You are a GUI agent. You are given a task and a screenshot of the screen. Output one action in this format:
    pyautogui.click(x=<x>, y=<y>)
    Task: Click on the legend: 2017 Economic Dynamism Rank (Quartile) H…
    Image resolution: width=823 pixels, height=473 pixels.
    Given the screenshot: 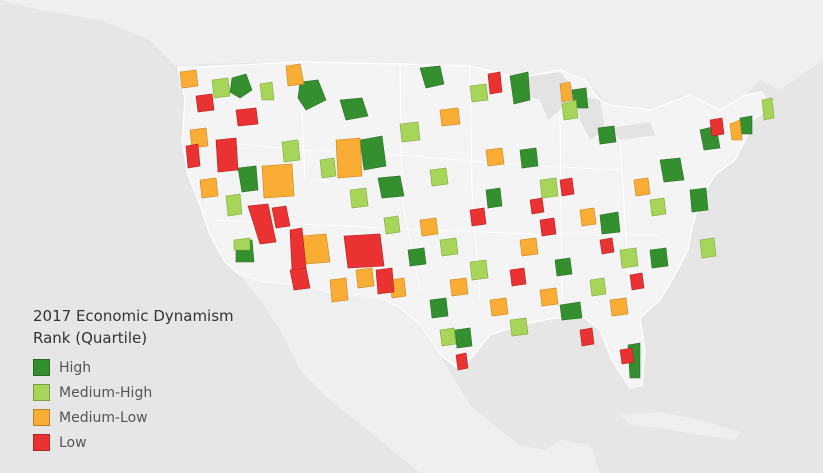 What is the action you would take?
    pyautogui.click(x=148, y=380)
    